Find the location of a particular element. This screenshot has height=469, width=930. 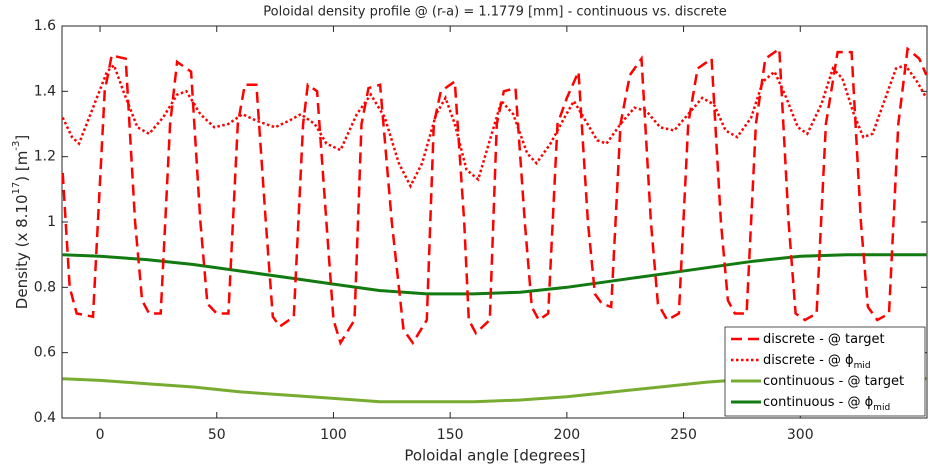

y-label-part: ] is located at coordinates (22, 138).